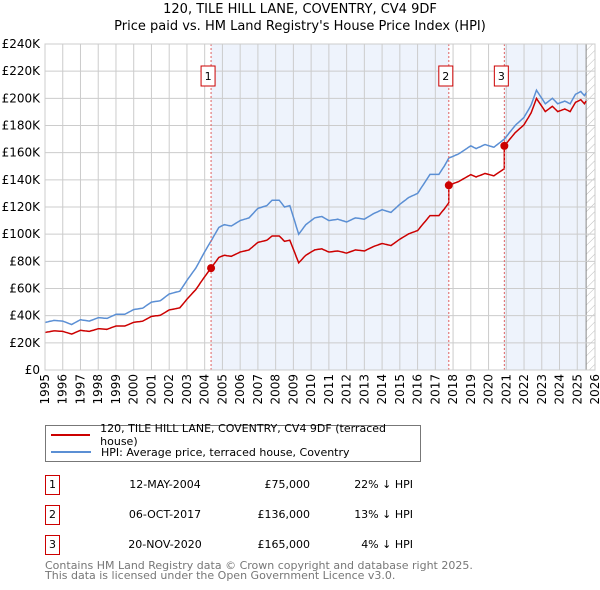  What do you see at coordinates (258, 389) in the screenshot?
I see `x-tick-label: 2007` at bounding box center [258, 389].